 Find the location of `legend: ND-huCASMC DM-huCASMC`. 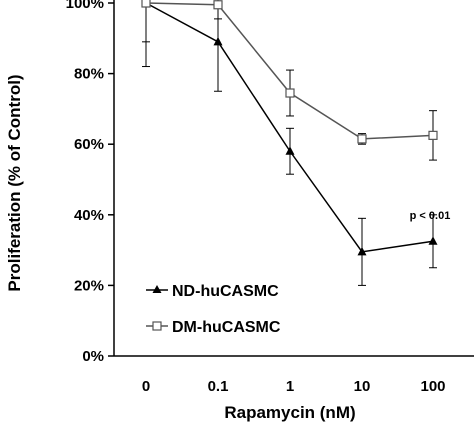

legend: ND-huCASMC DM-huCASMC is located at coordinates (213, 309).